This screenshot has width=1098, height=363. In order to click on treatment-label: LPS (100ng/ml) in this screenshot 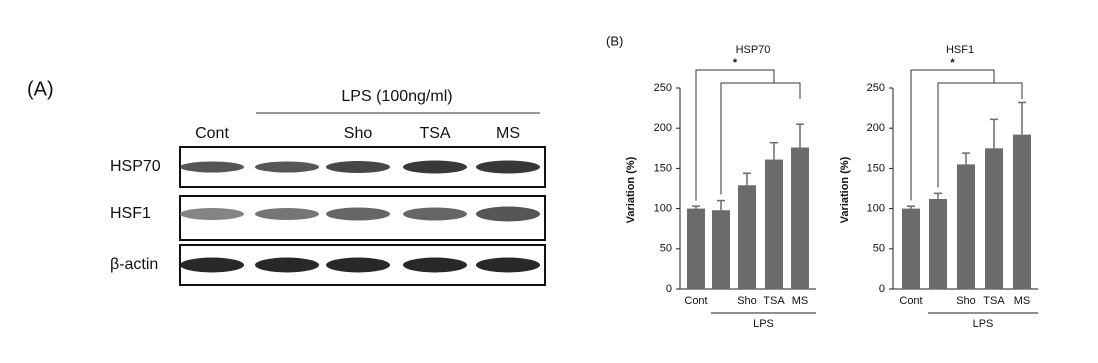, I will do `click(396, 96)`.